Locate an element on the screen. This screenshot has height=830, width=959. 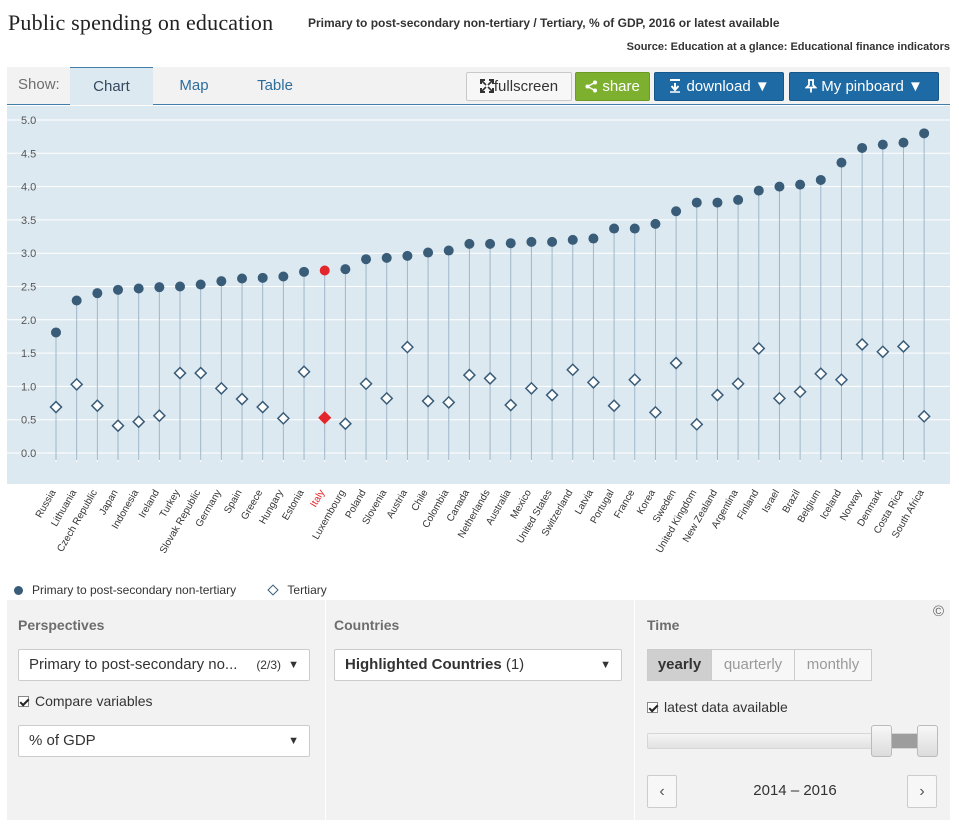
period-next-button: › is located at coordinates (922, 791).